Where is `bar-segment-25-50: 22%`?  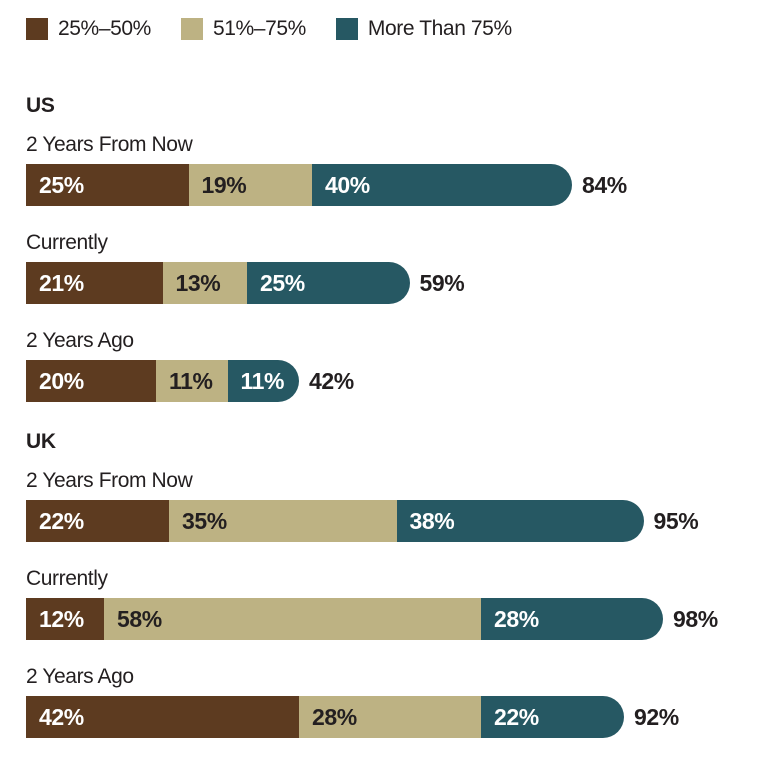
bar-segment-25-50: 22% is located at coordinates (97, 521).